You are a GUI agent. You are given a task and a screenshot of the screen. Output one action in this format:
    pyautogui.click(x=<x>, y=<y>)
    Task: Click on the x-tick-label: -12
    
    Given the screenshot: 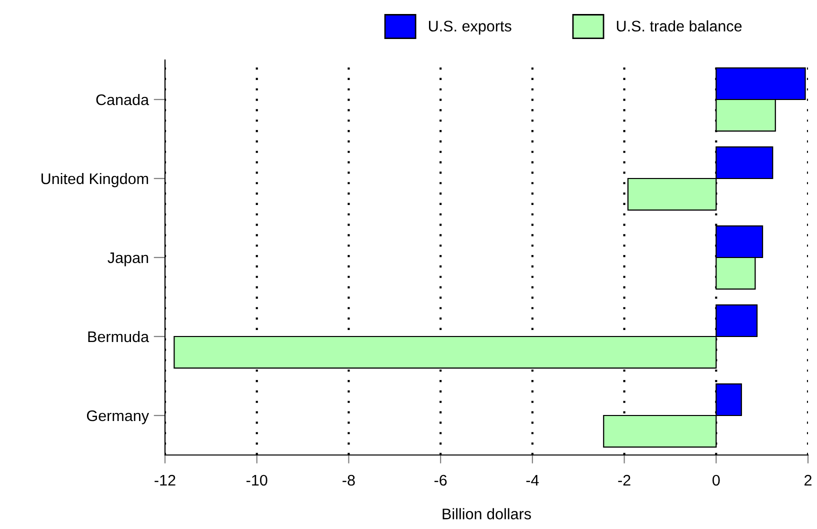 What is the action you would take?
    pyautogui.click(x=165, y=480)
    